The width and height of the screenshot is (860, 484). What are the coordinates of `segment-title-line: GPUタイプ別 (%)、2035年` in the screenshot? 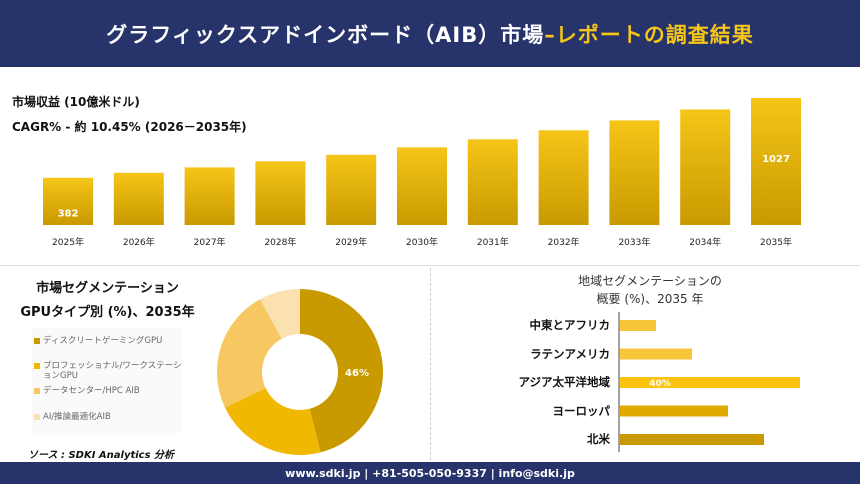 It's located at (107, 312).